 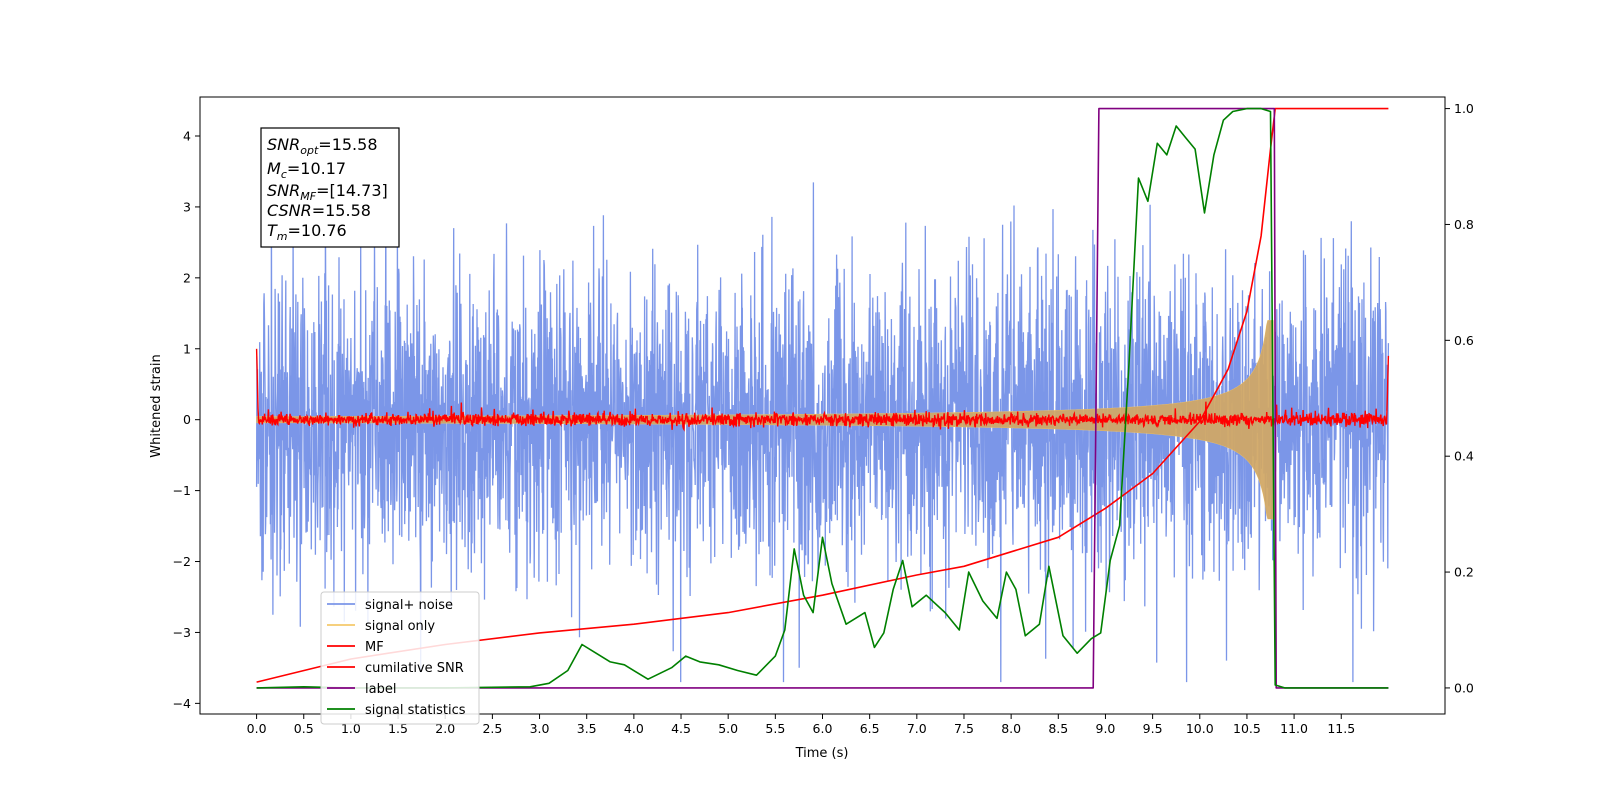 What do you see at coordinates (1294, 728) in the screenshot?
I see `x-tick-label: 11.0` at bounding box center [1294, 728].